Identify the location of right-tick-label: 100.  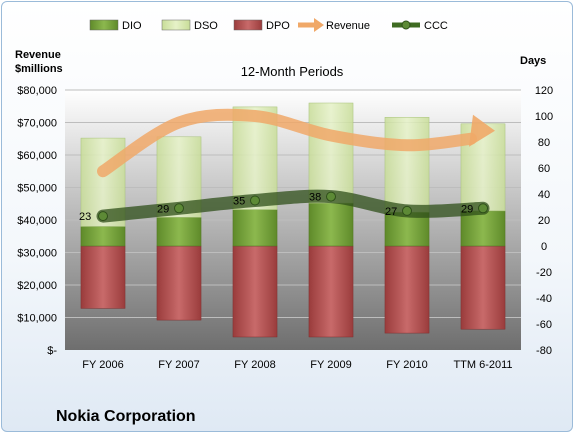
(544, 117).